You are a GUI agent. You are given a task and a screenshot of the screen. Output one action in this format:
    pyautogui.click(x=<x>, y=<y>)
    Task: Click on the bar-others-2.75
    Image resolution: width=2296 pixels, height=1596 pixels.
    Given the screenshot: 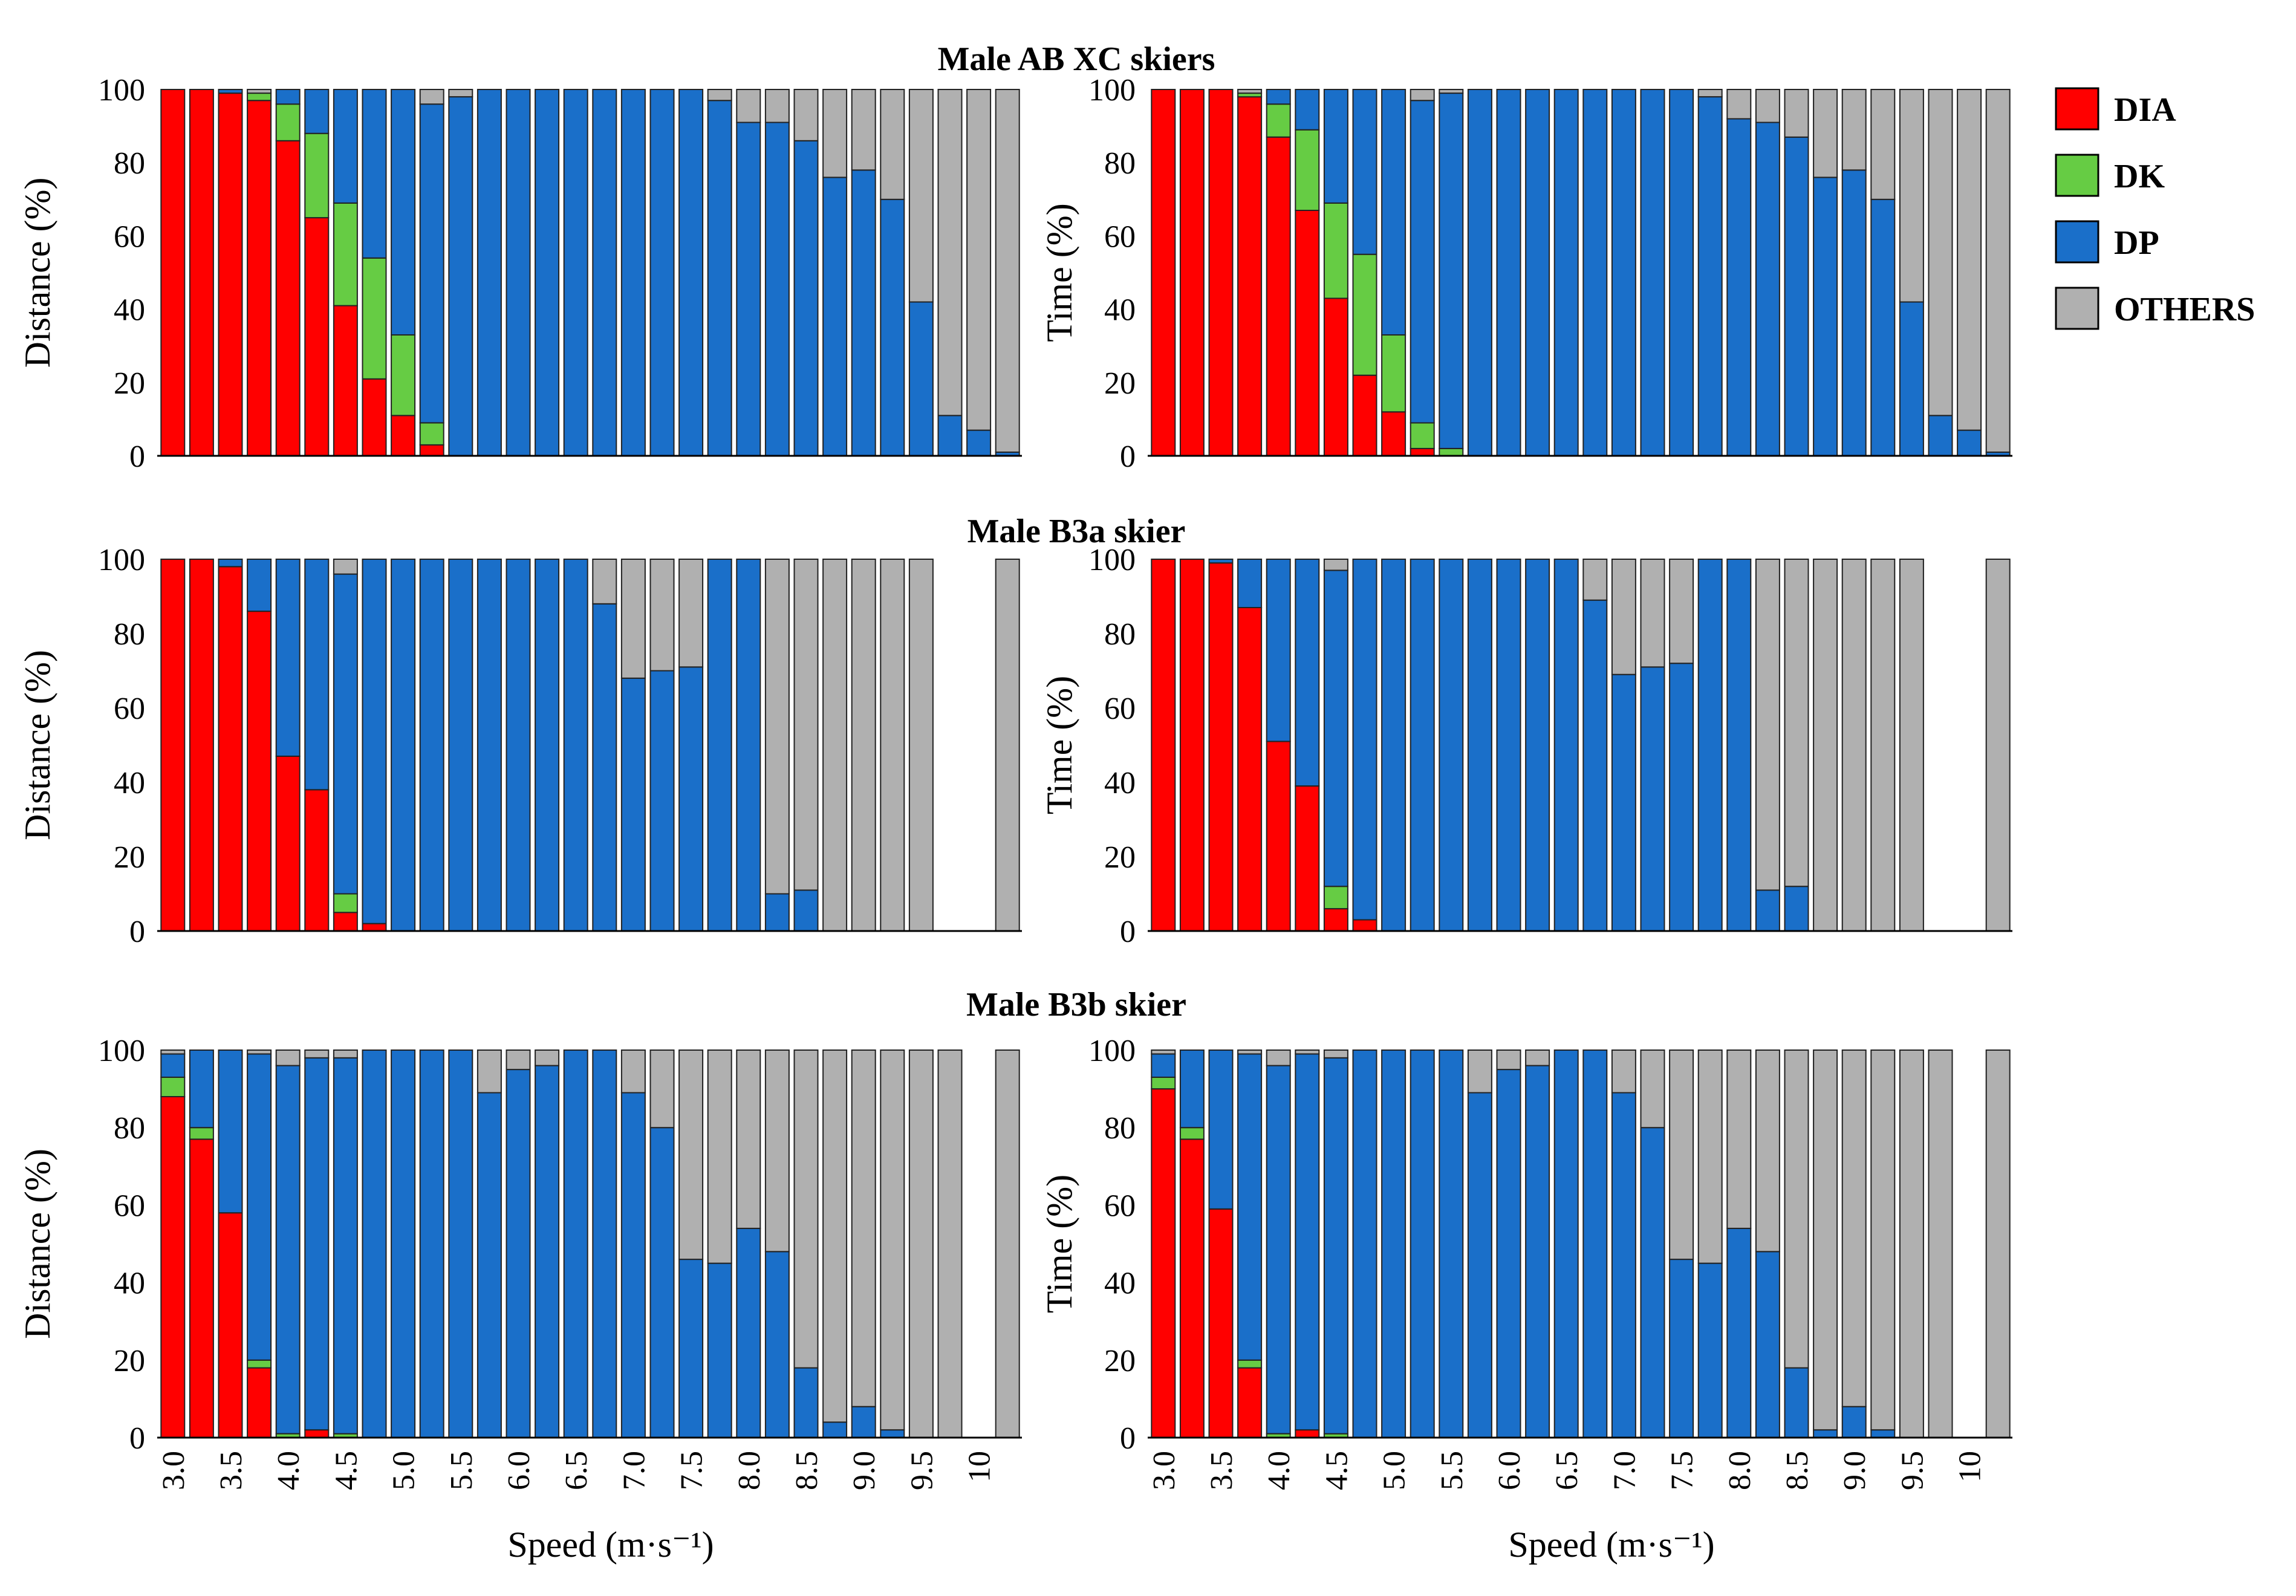 What is the action you would take?
    pyautogui.click(x=173, y=1052)
    